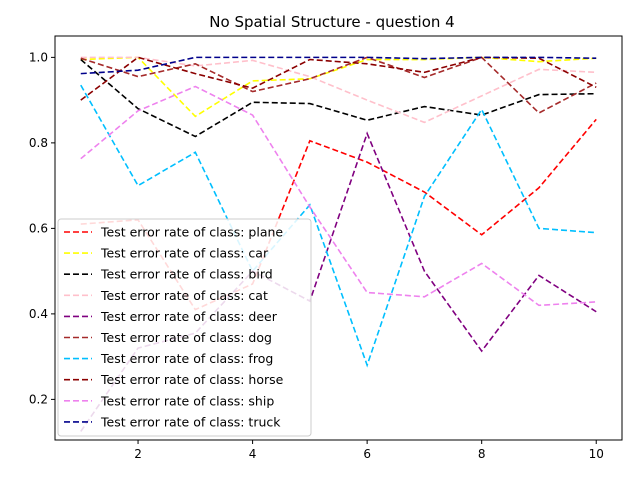  I want to click on x-tick-label: 4, so click(253, 454).